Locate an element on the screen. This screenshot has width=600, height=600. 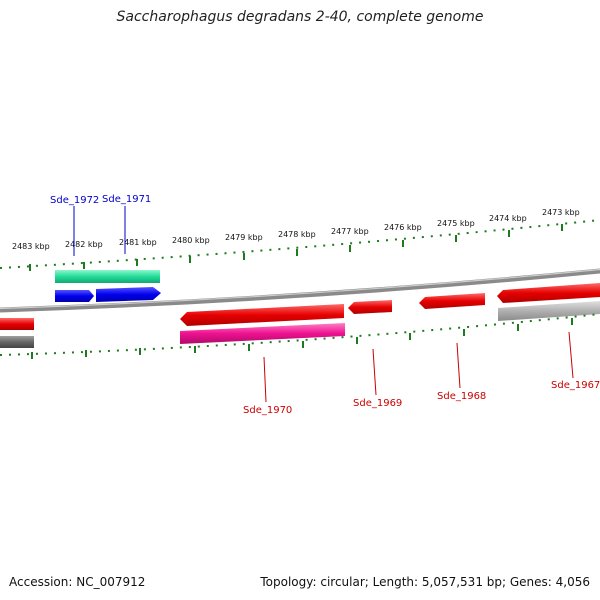
cds-reverse-gray is located at coordinates (549, 311).